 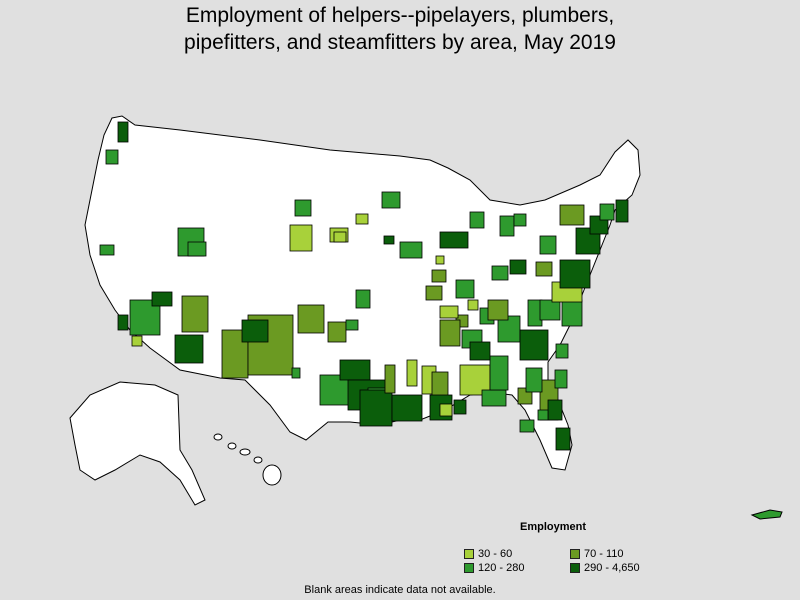 I want to click on legend-label: 290 - 4,650, so click(x=612, y=568).